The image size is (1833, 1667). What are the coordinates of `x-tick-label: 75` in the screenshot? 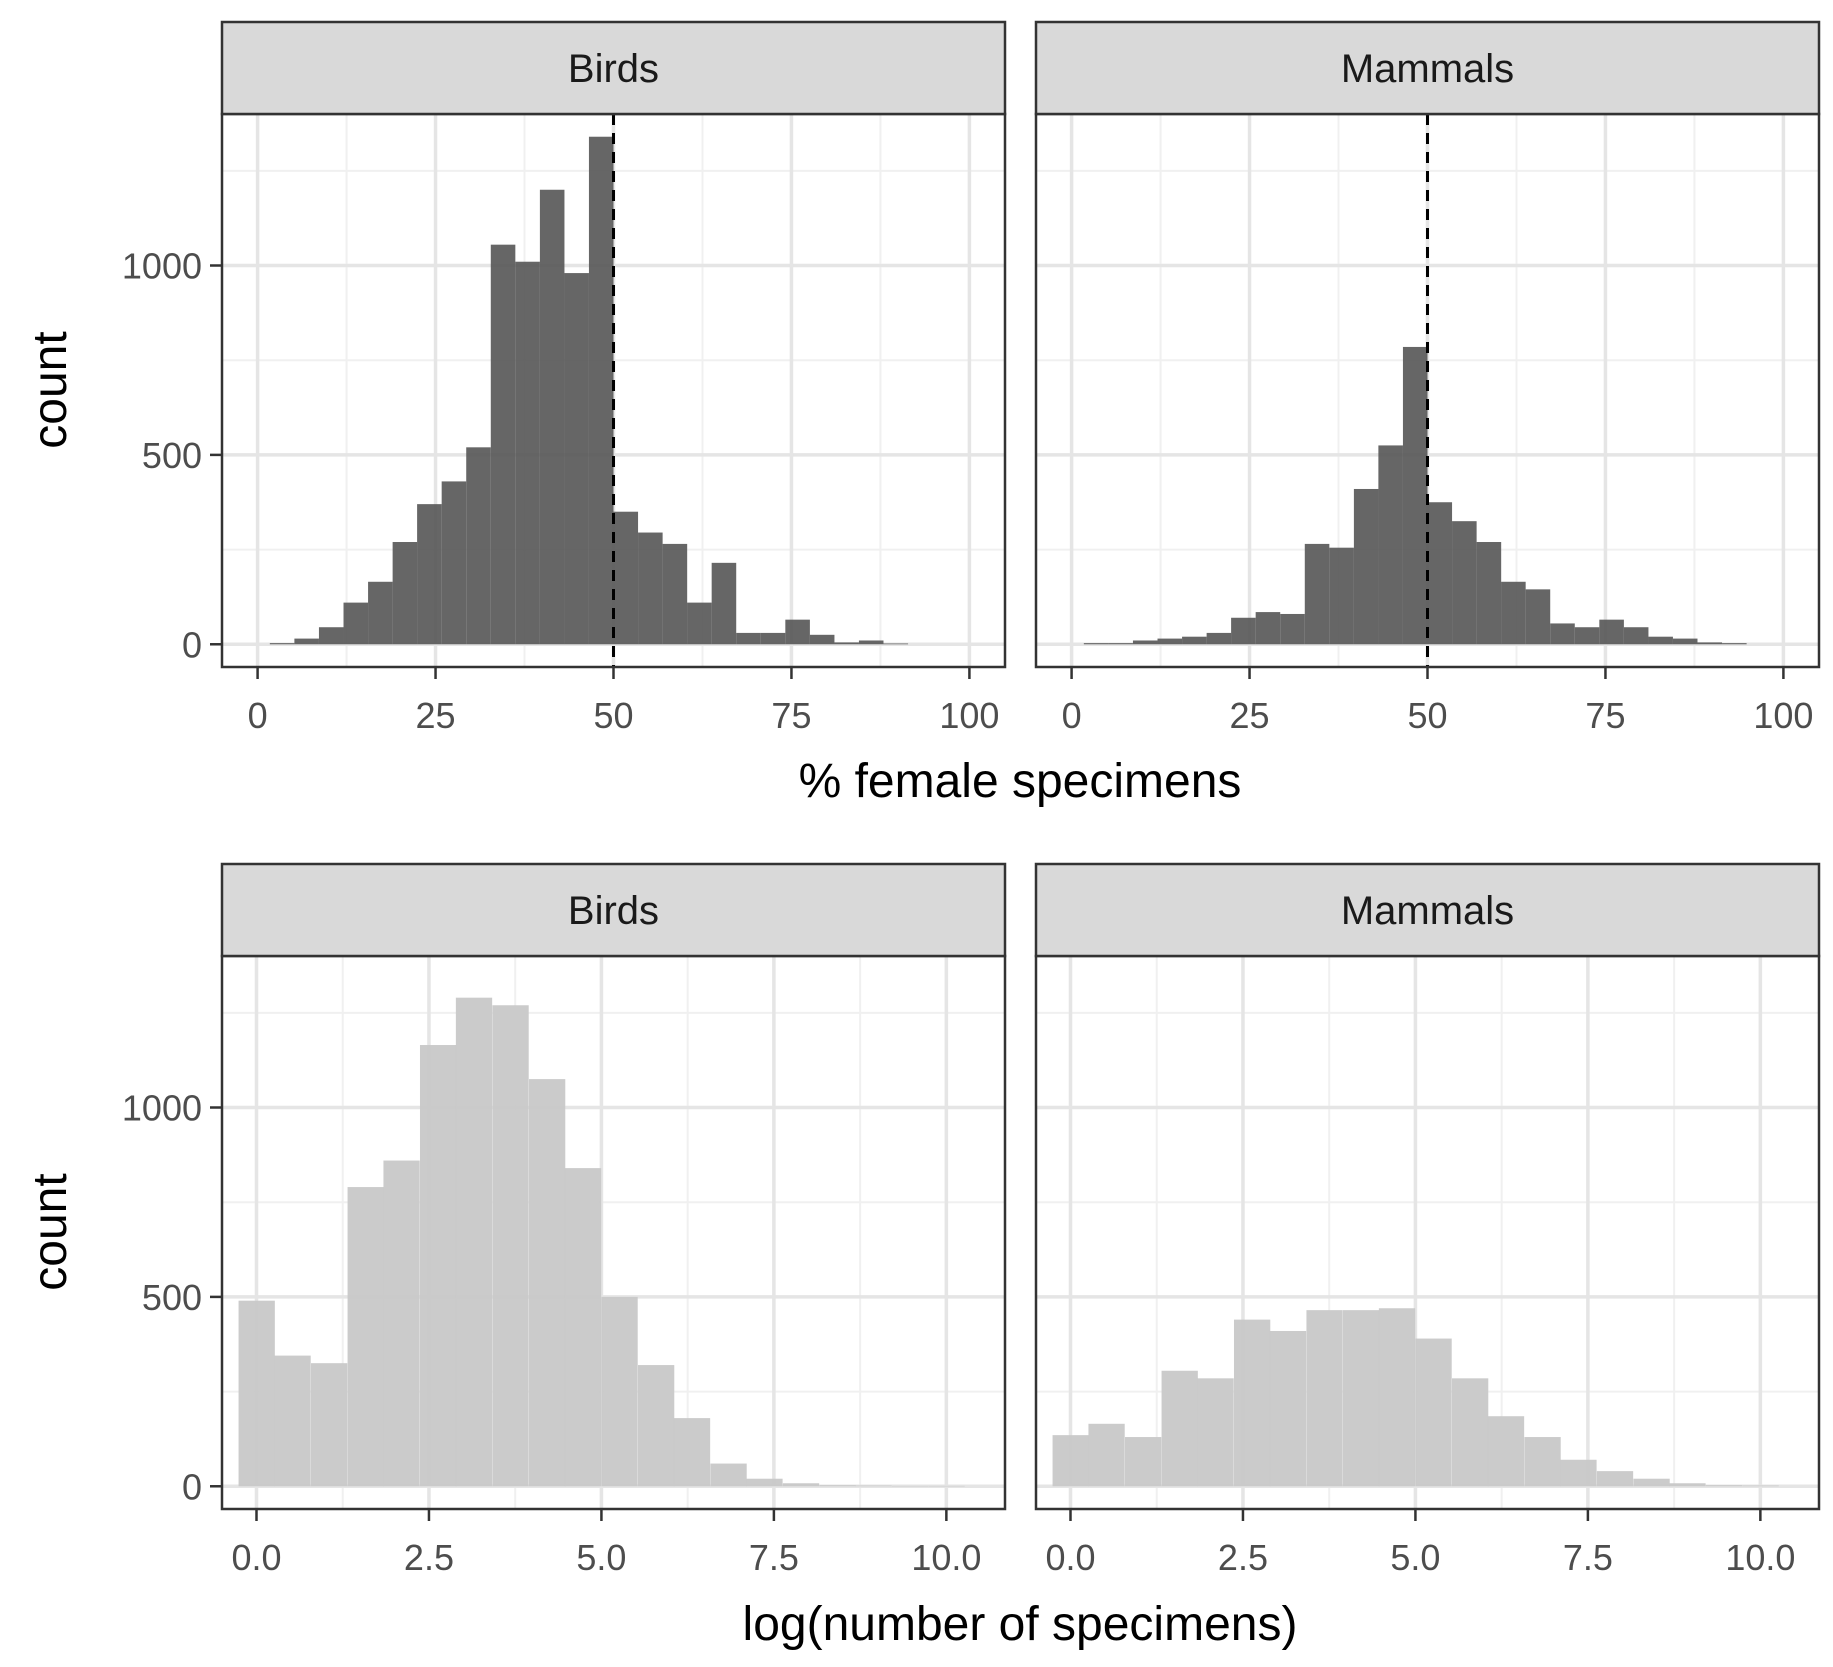 It's located at (791, 715).